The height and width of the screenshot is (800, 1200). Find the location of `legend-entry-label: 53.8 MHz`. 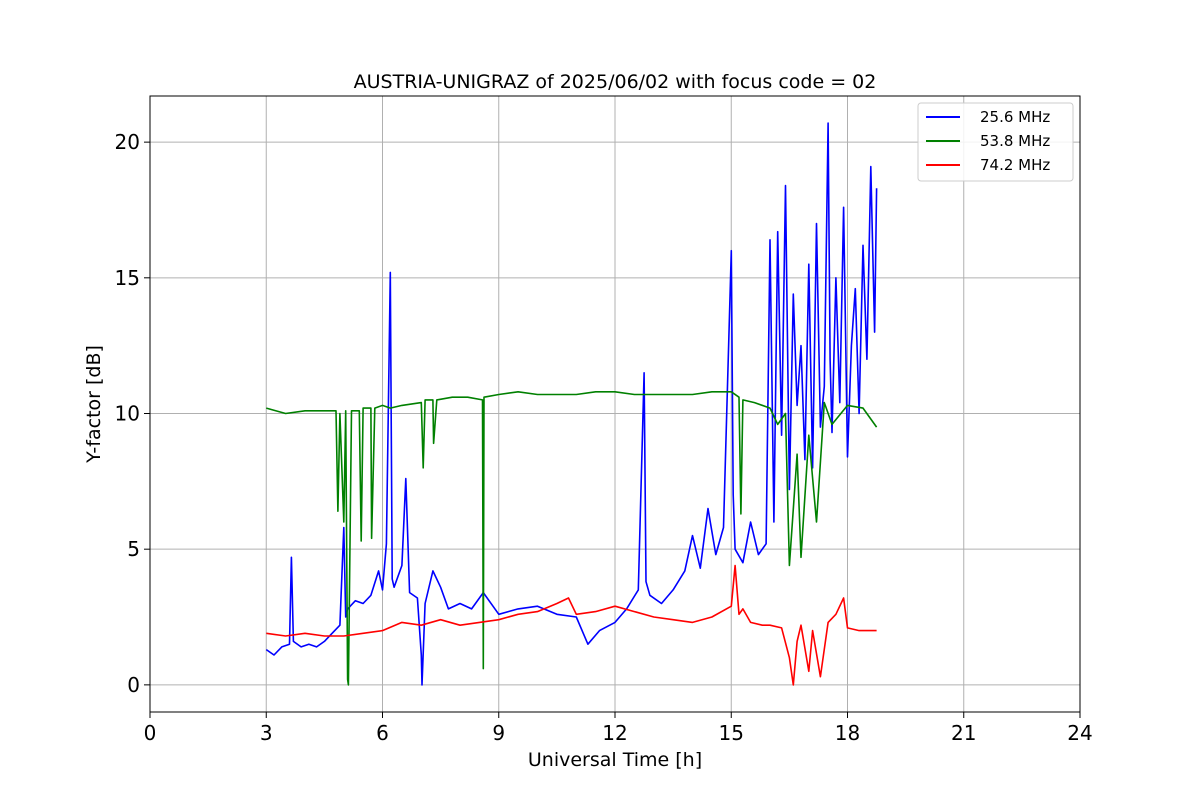

legend-entry-label: 53.8 MHz is located at coordinates (1015, 141).